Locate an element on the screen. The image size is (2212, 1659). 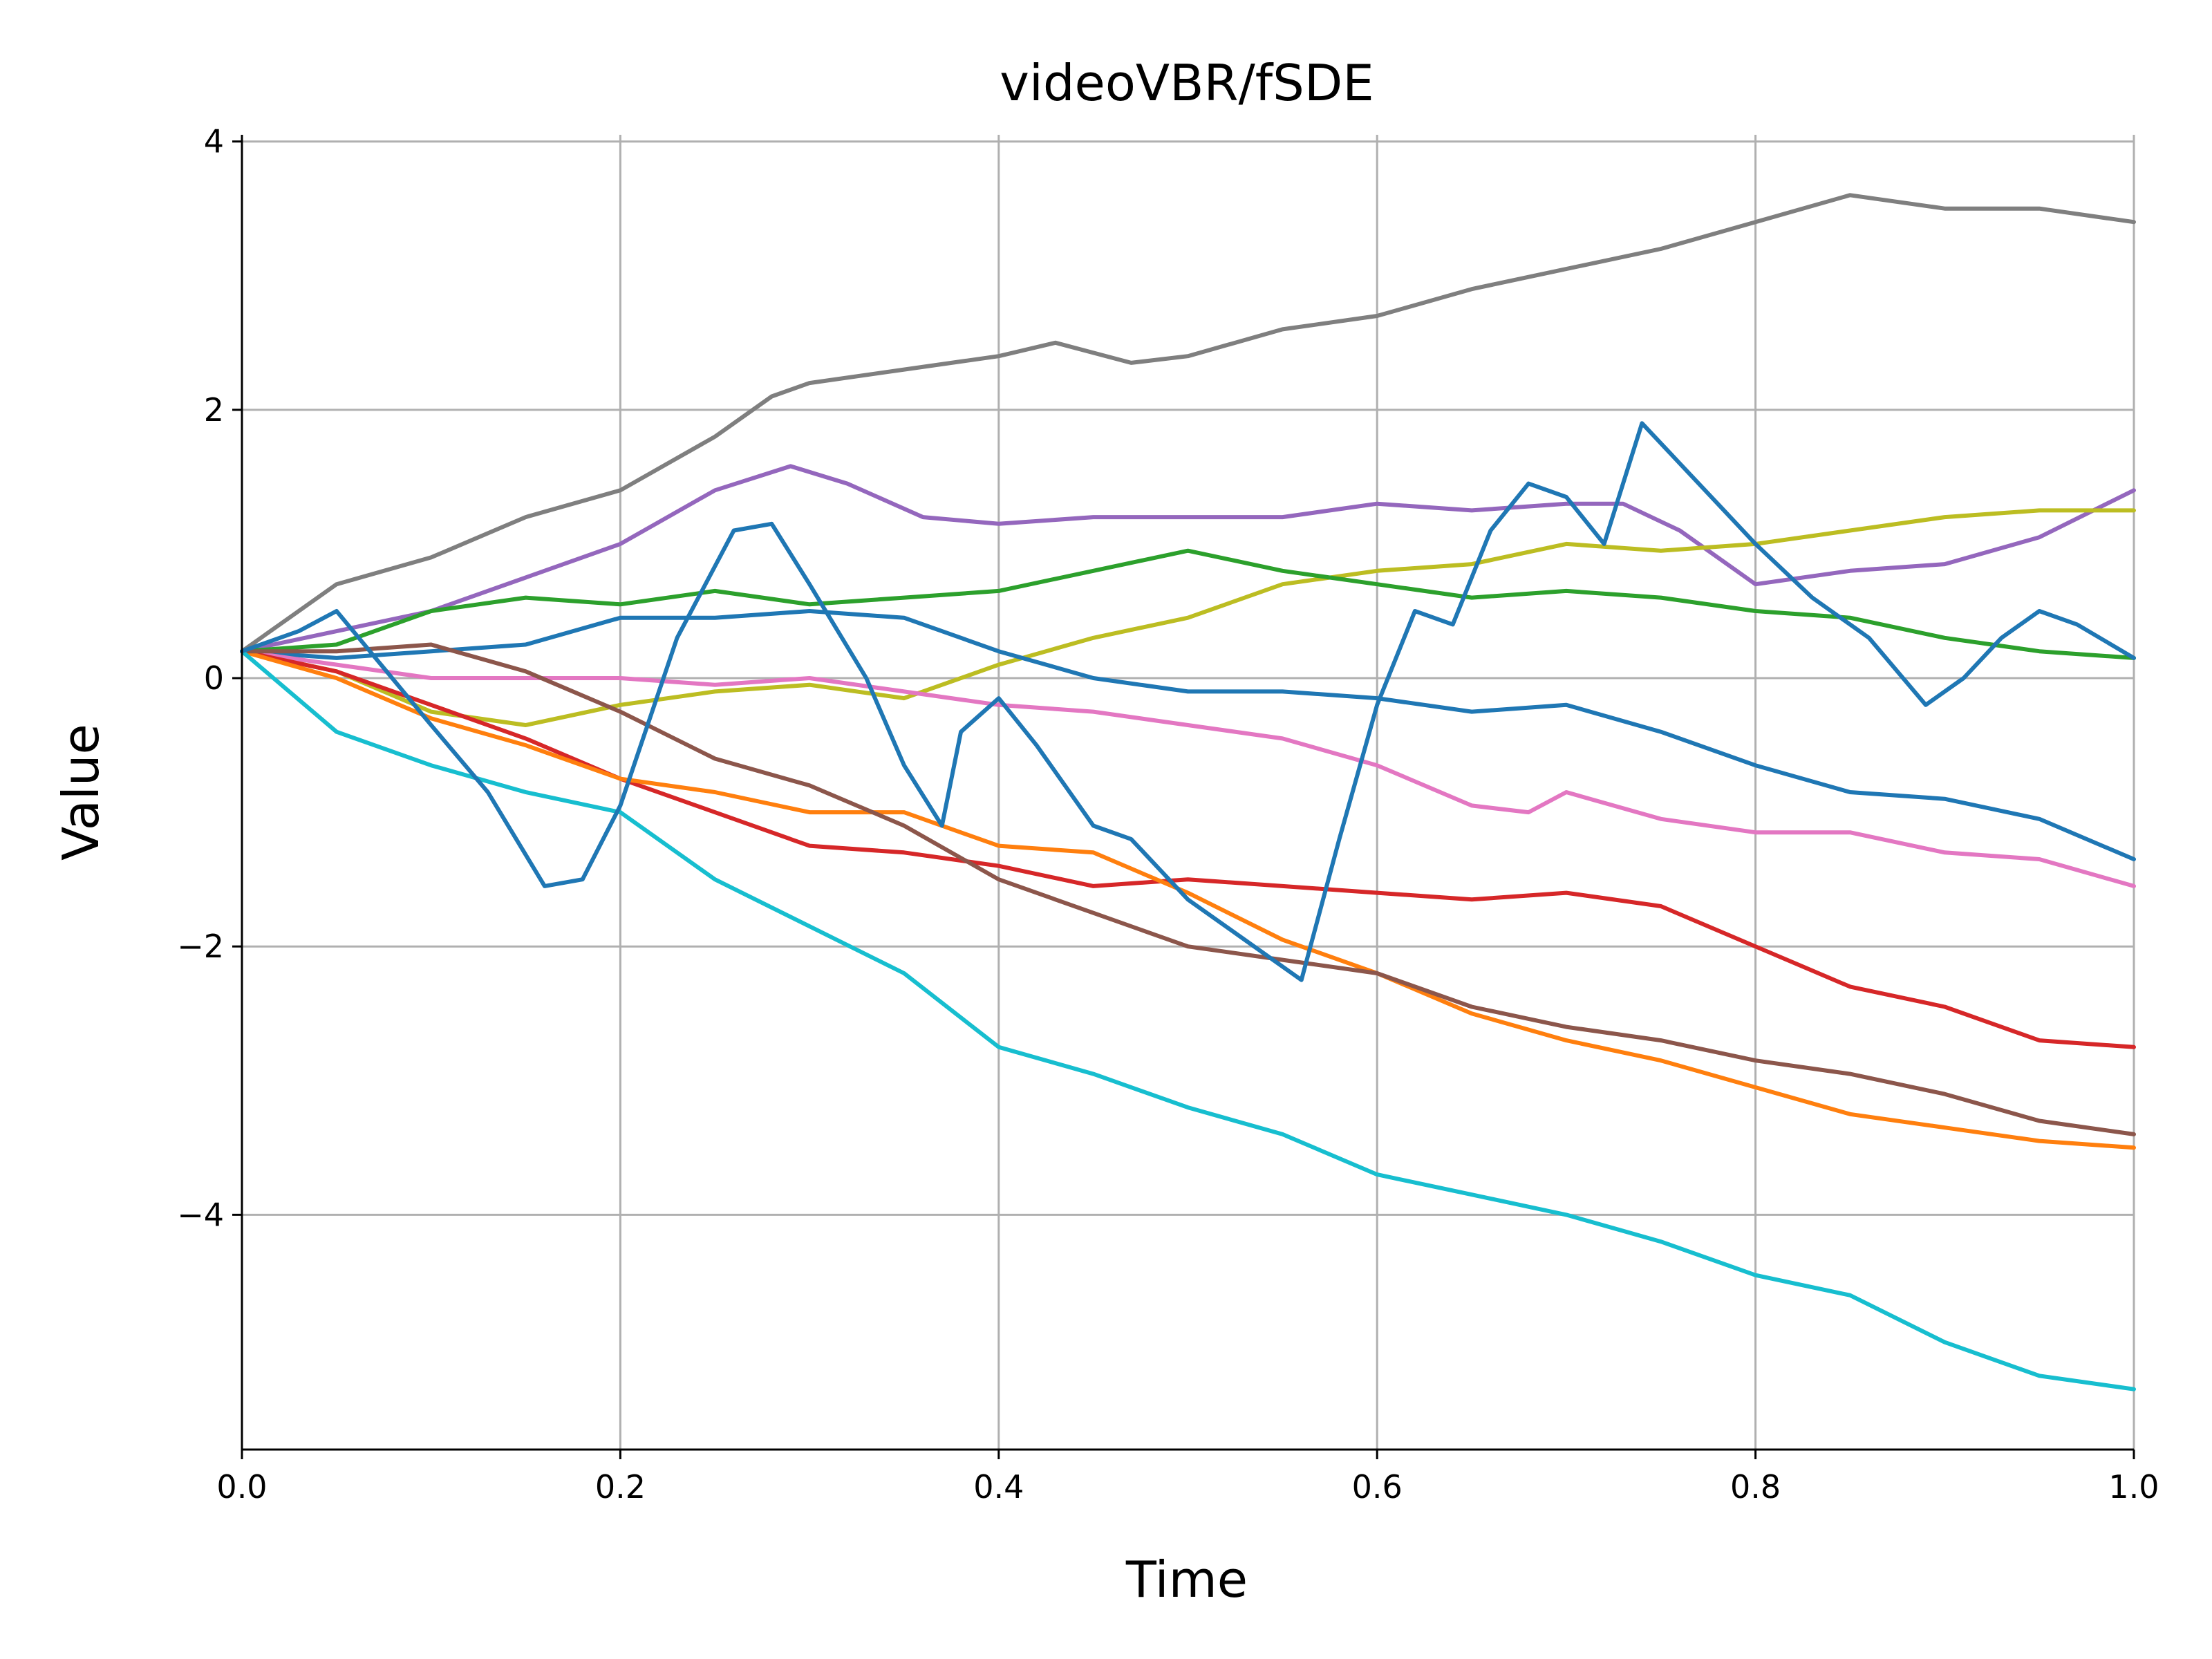
x-tick-label: 0.0 is located at coordinates (242, 1487).